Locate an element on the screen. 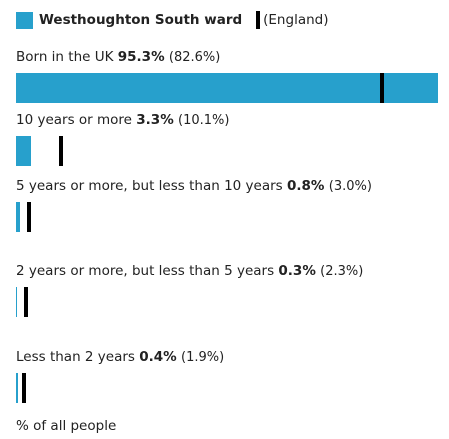  comparison-label: (1.9%) is located at coordinates (203, 357).